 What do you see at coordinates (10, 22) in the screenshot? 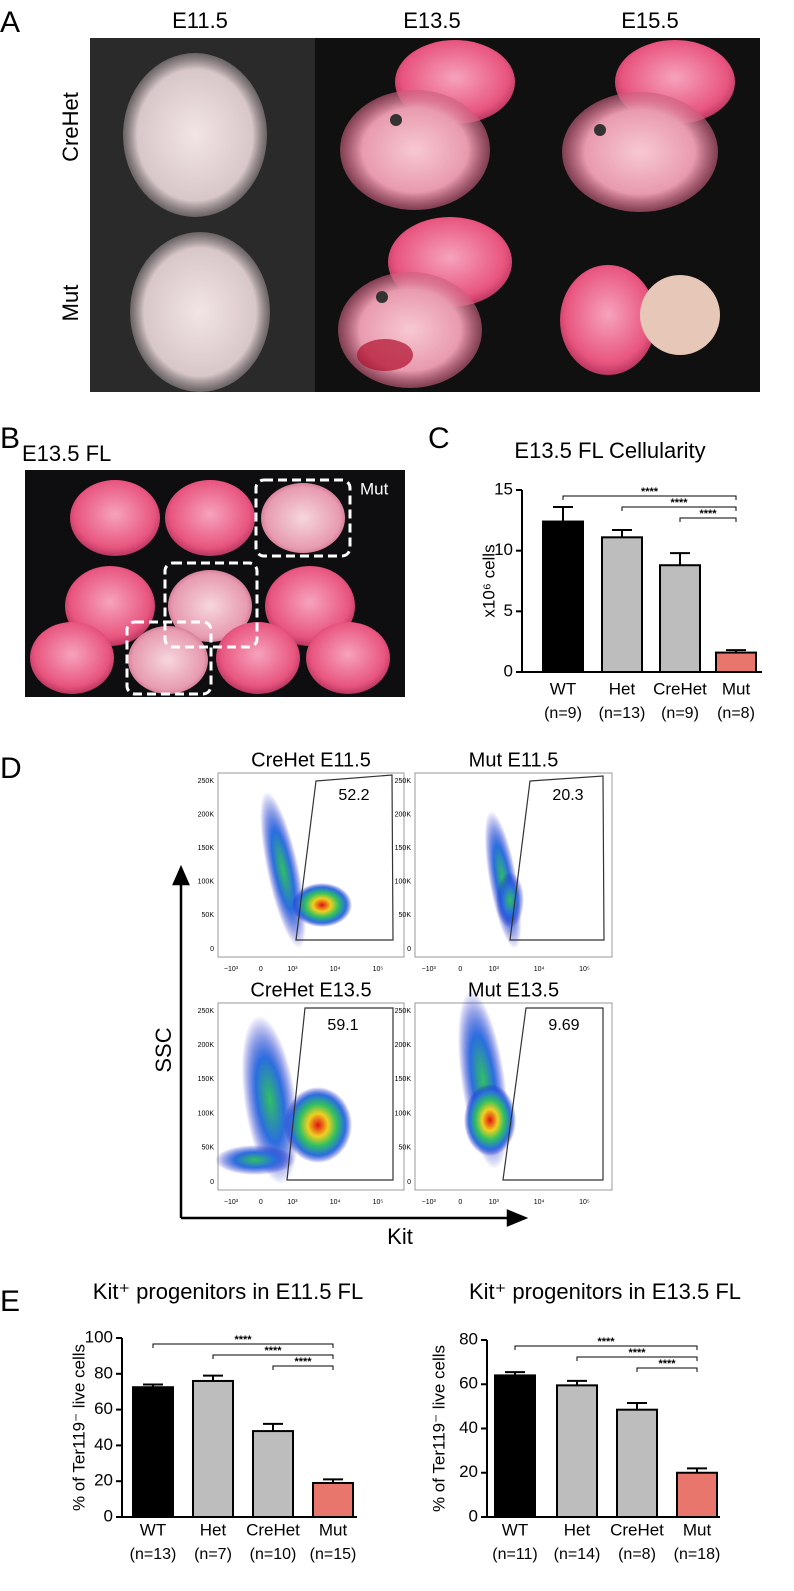
I see `panel-label: A` at bounding box center [10, 22].